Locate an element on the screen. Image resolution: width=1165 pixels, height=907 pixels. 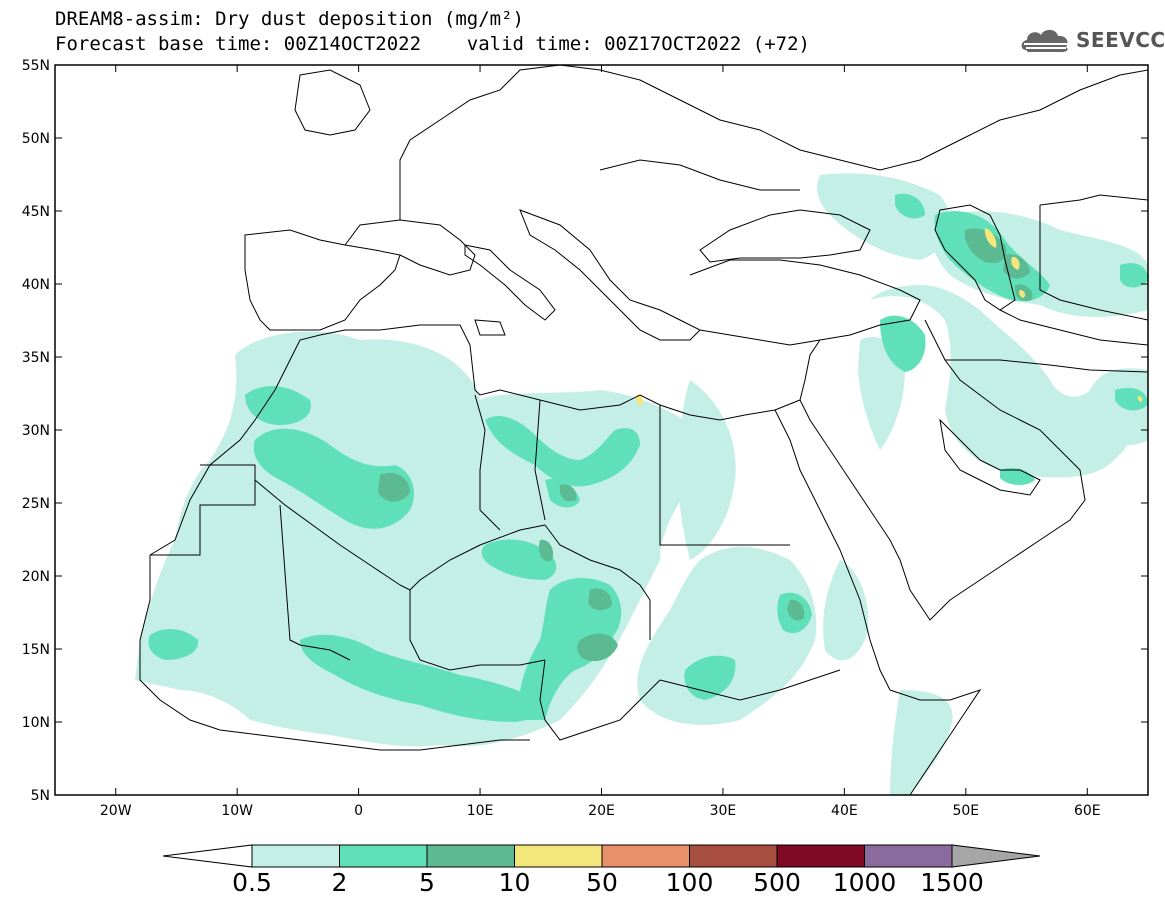
lat-tick-label: 10N is located at coordinates (36, 723).